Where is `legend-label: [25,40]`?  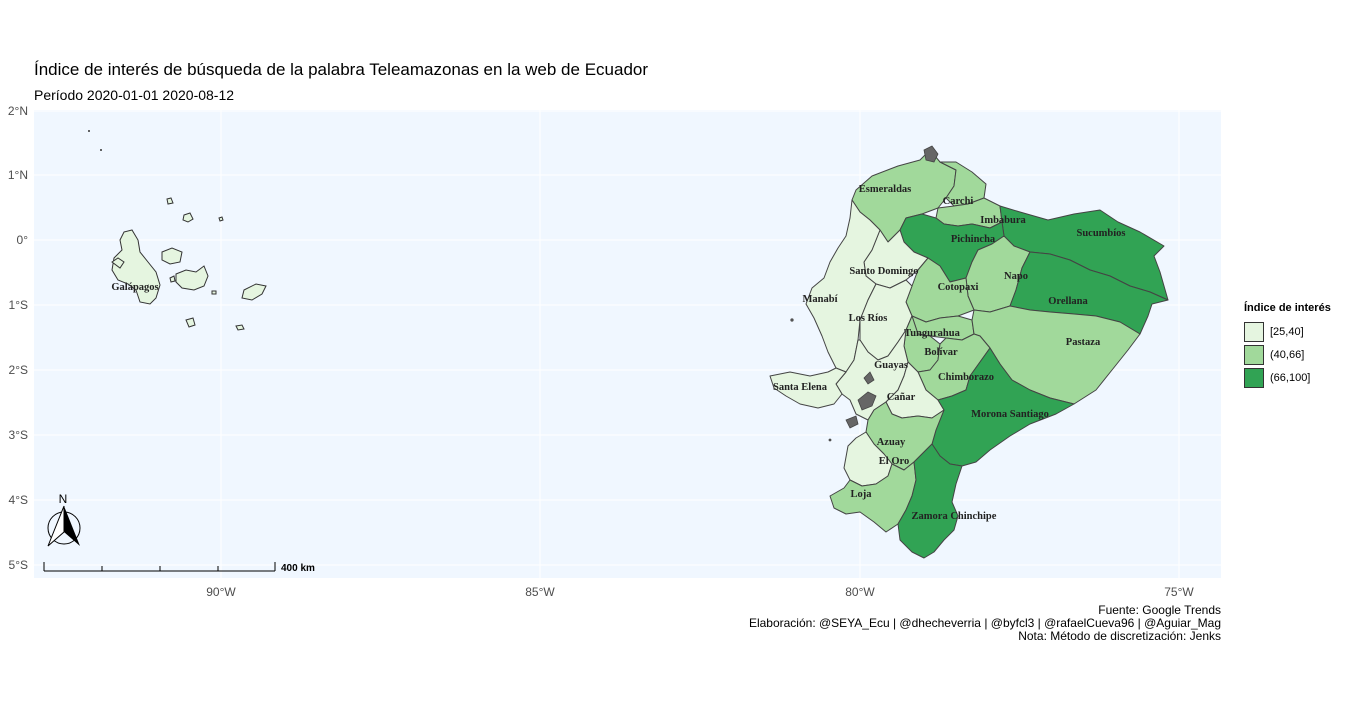
legend-label: [25,40] is located at coordinates (1287, 331).